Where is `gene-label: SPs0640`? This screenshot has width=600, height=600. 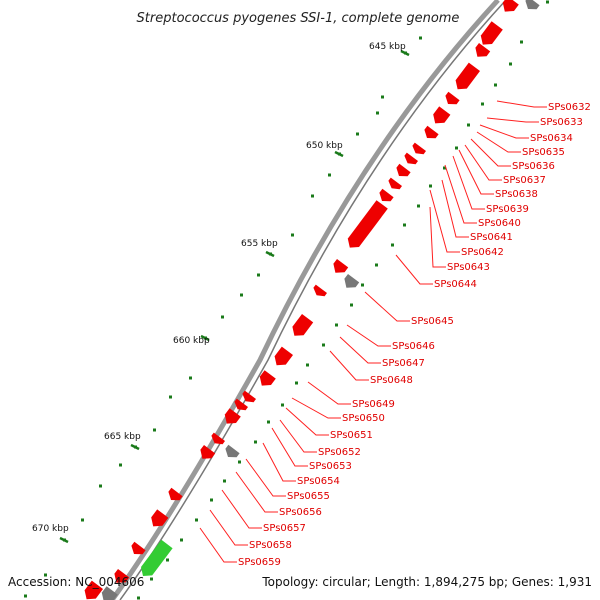 gene-label: SPs0640 is located at coordinates (499, 223).